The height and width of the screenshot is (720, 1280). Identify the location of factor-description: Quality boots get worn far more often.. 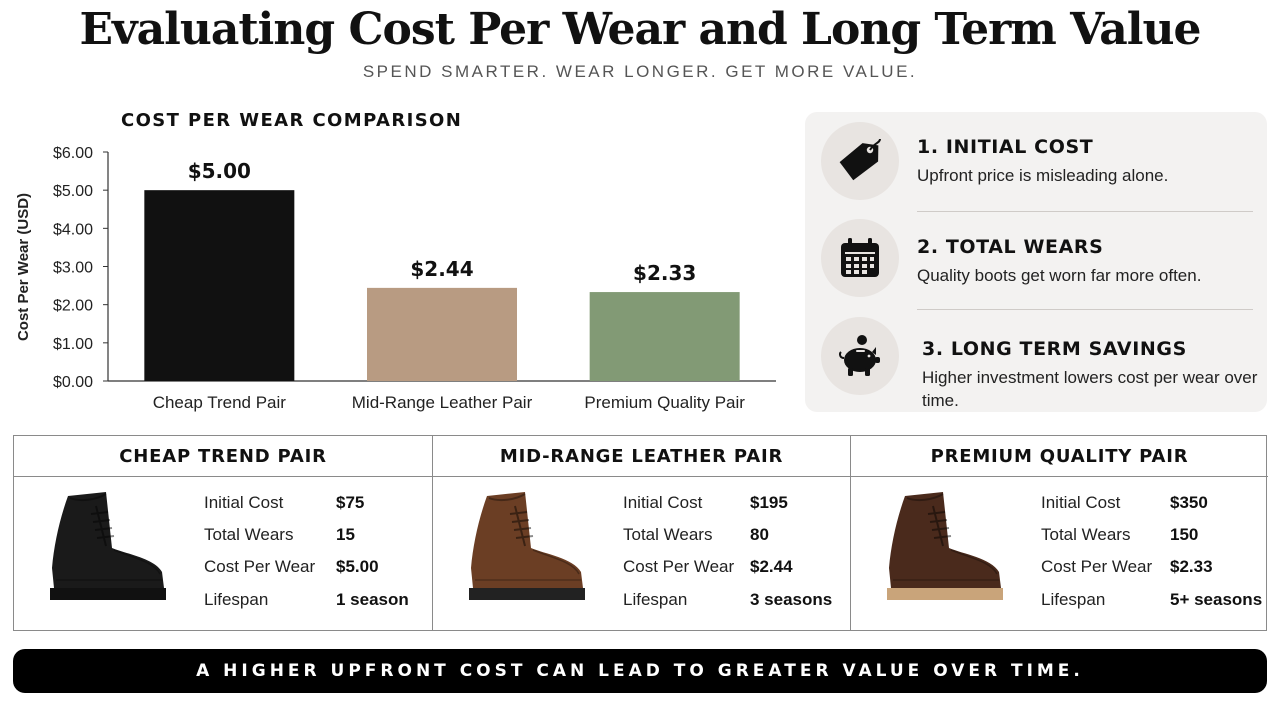
(1059, 275).